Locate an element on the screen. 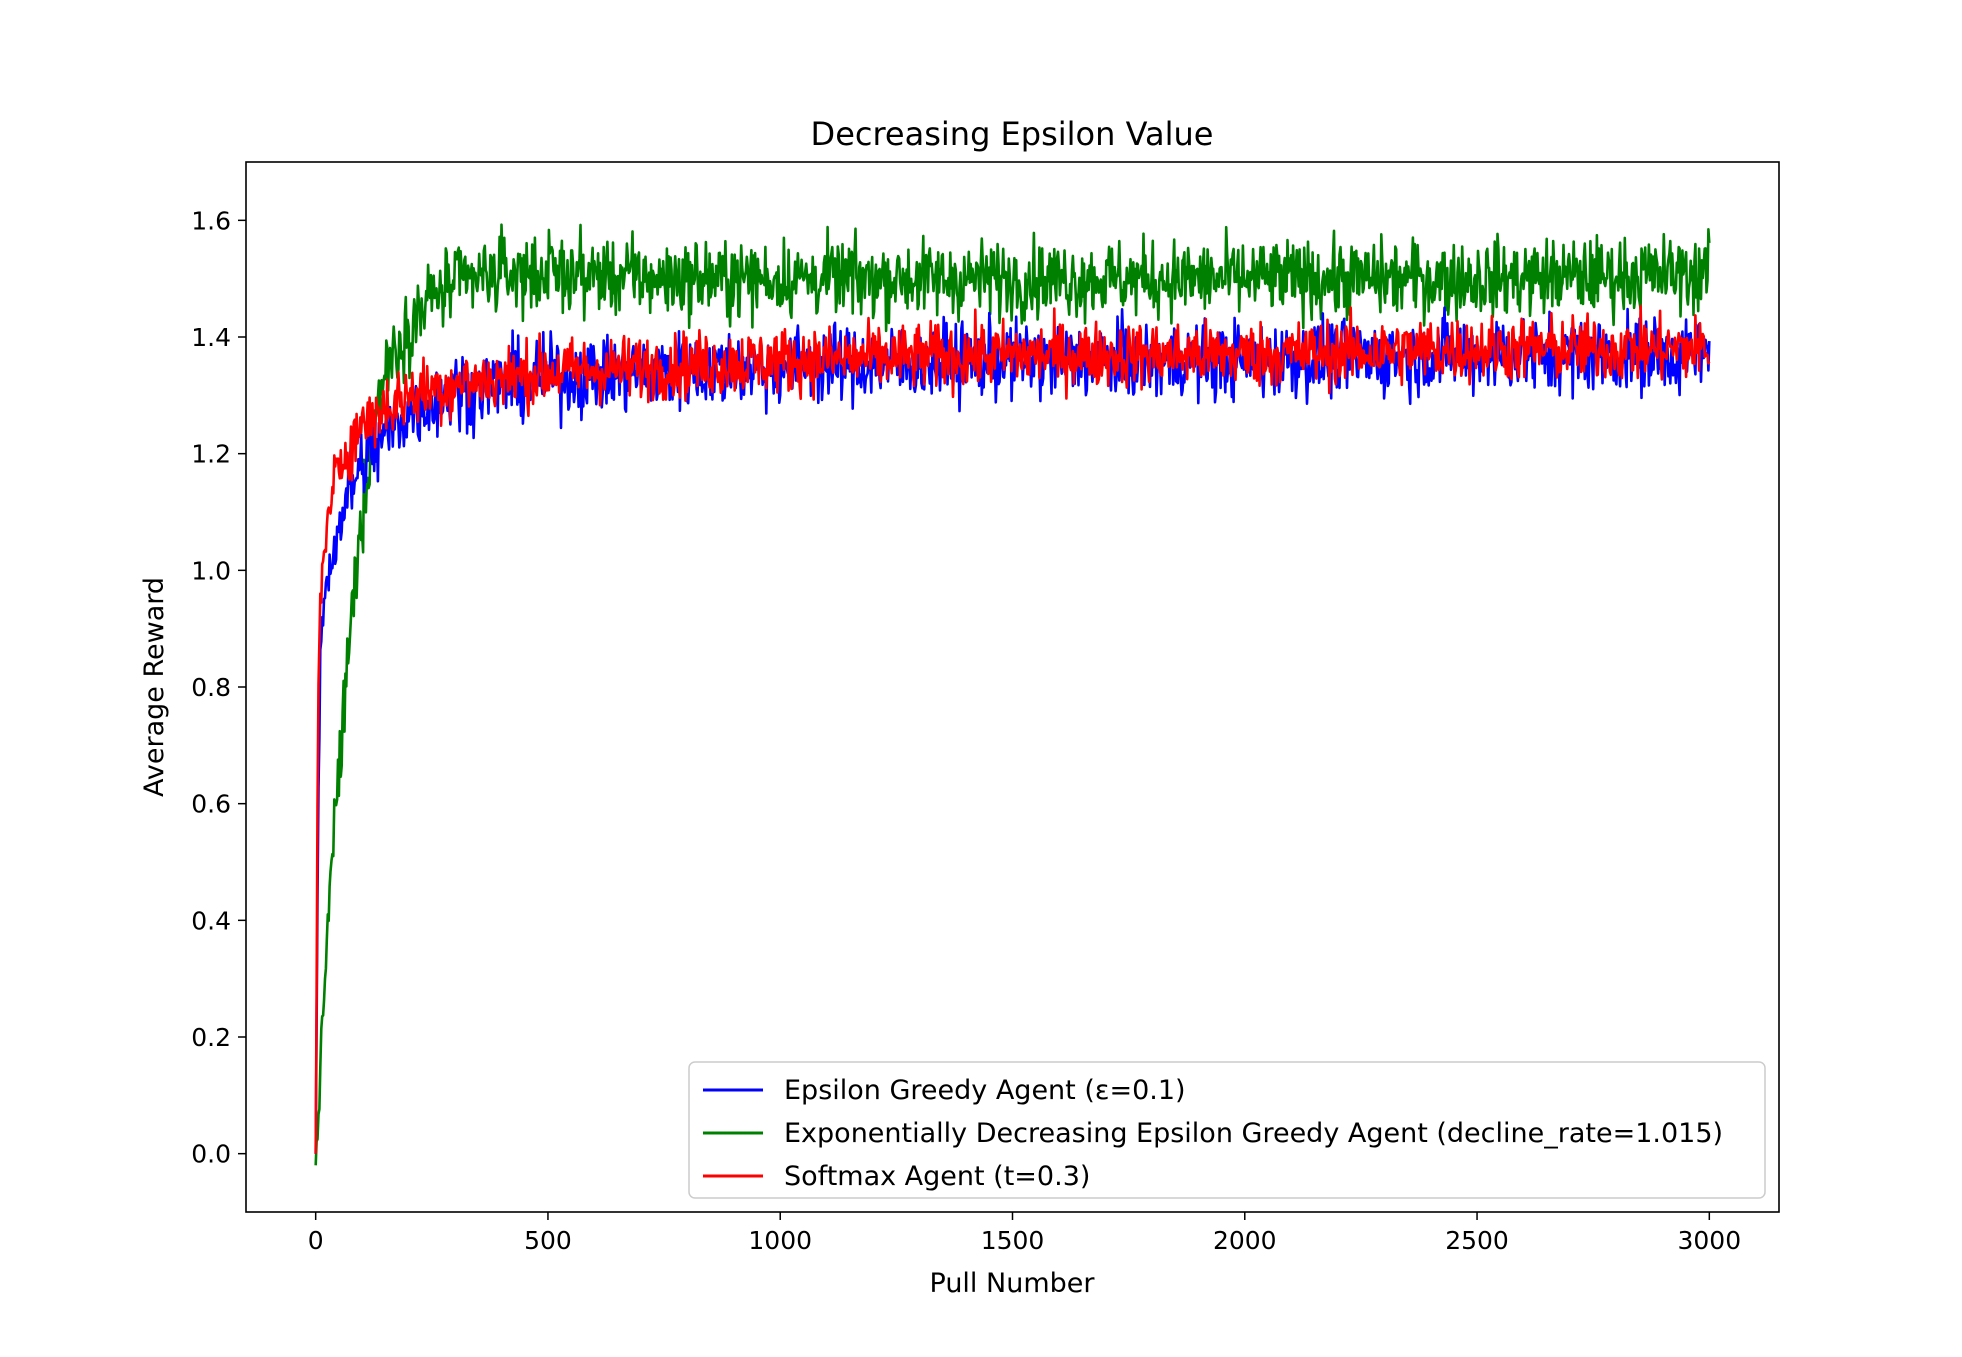 The height and width of the screenshot is (1357, 1962). x-tick-label: 2500 is located at coordinates (1477, 1240).